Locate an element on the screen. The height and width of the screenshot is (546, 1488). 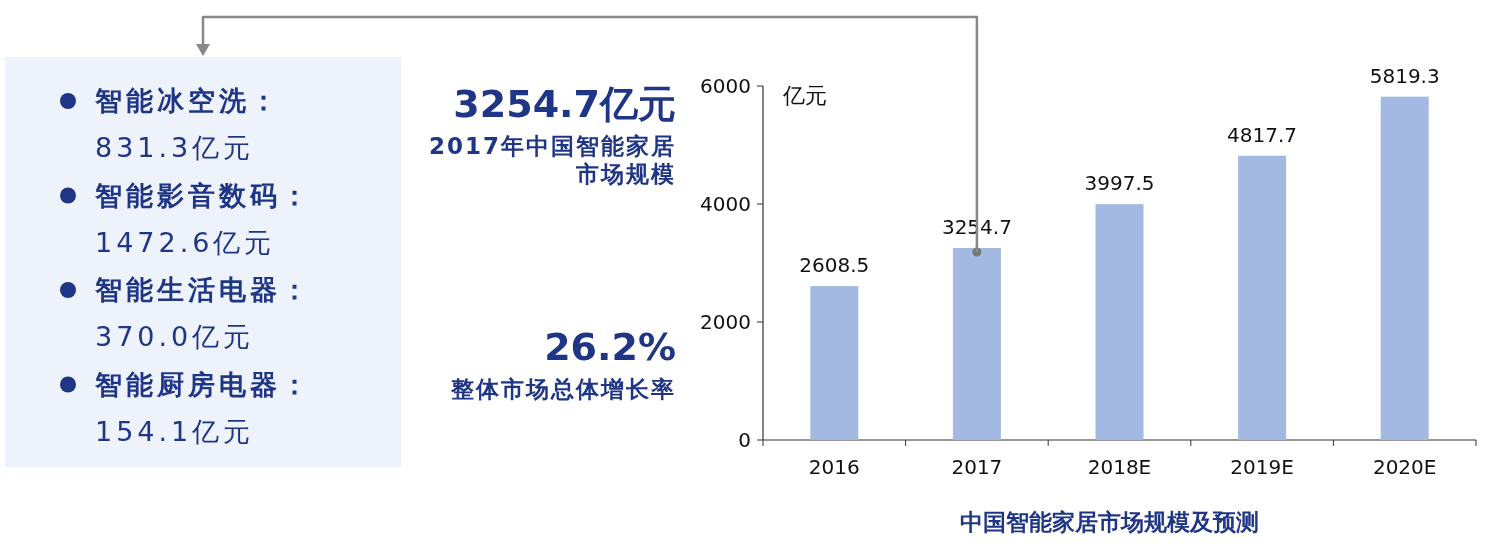
text: 整体市场总体增长率 is located at coordinates (563, 389).